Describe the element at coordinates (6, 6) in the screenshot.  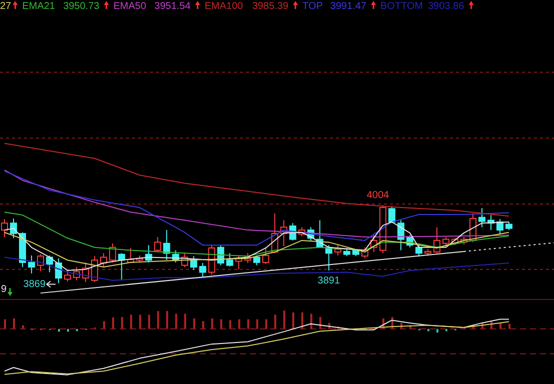
I see `annotation: 27` at that location.